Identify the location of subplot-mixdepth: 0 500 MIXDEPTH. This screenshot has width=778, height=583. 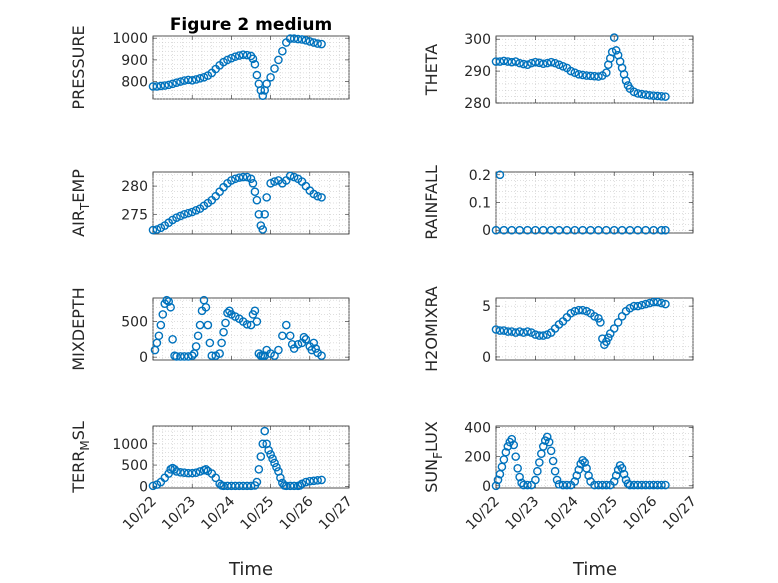
(209, 329).